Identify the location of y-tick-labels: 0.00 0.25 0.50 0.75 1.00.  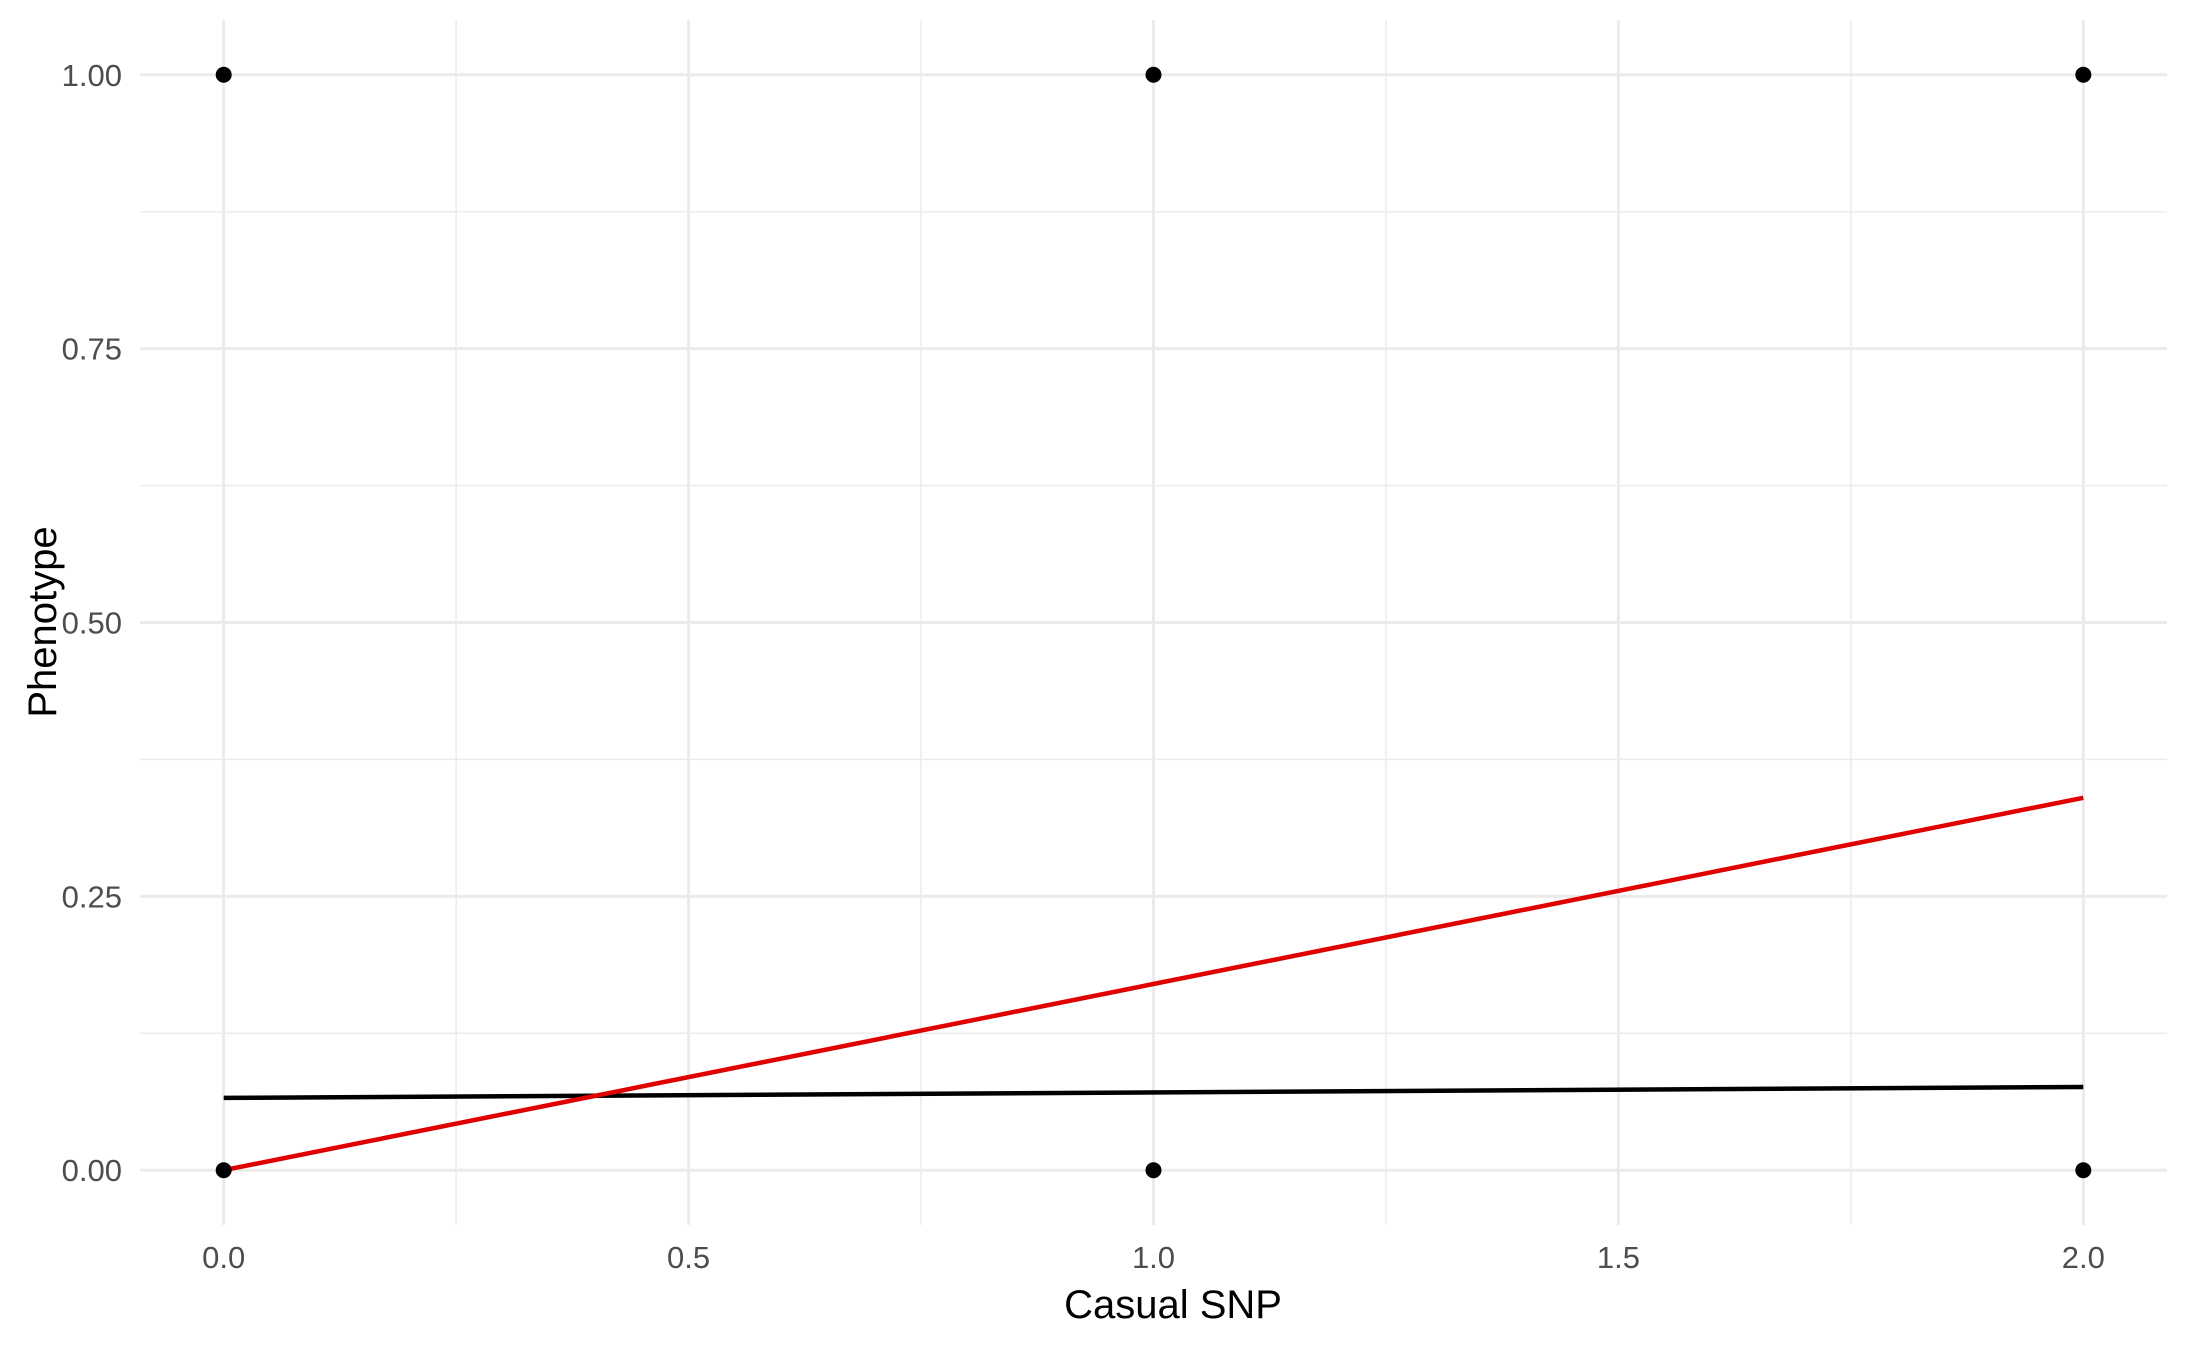
(92, 623).